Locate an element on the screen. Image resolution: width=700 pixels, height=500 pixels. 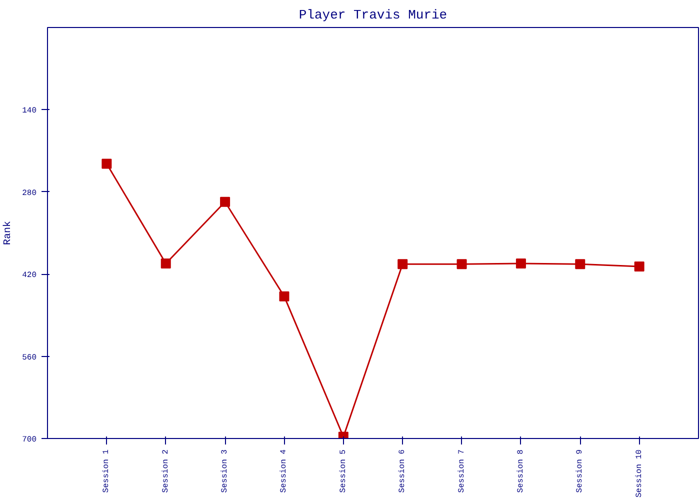
x-tick-label: Session 9 is located at coordinates (580, 471).